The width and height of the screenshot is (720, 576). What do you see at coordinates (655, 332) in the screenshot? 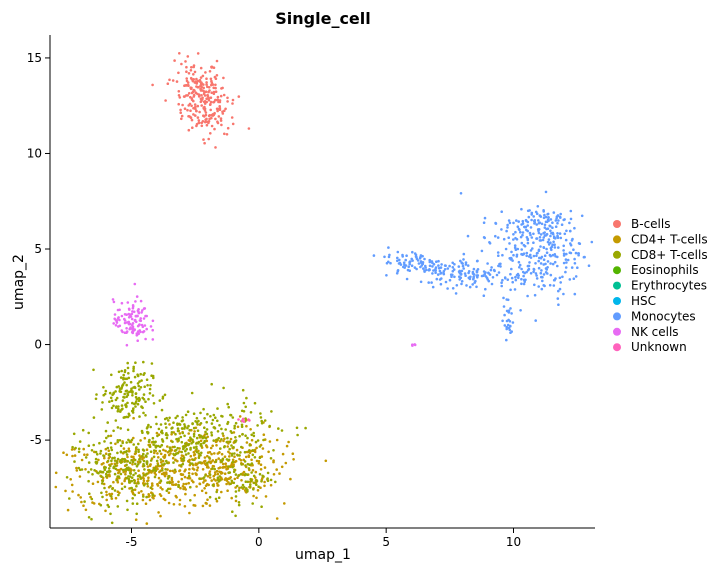
I see `legend-label: NK cells` at bounding box center [655, 332].